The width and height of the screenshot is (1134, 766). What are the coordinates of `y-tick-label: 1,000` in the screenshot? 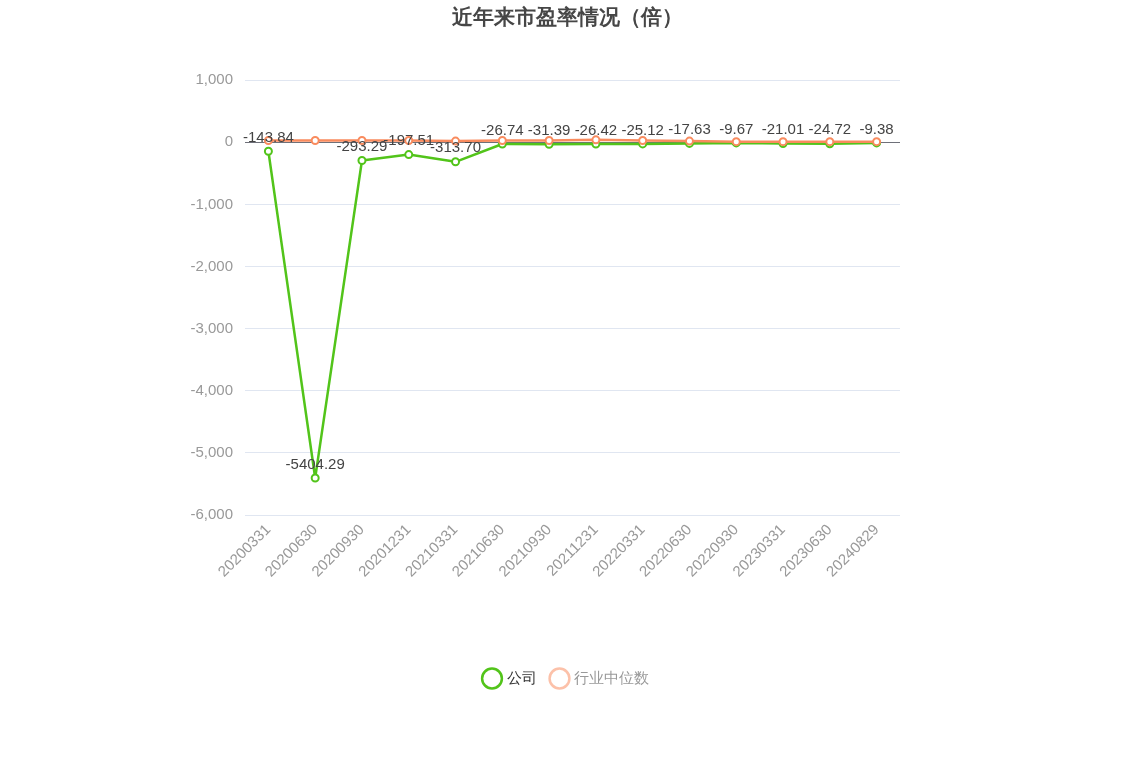 It's located at (214, 79).